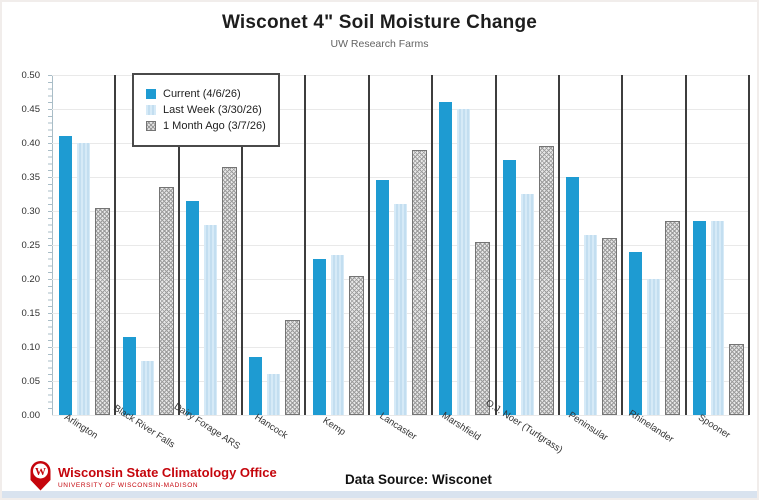  What do you see at coordinates (31, 347) in the screenshot?
I see `y-tick-label: 0.10` at bounding box center [31, 347].